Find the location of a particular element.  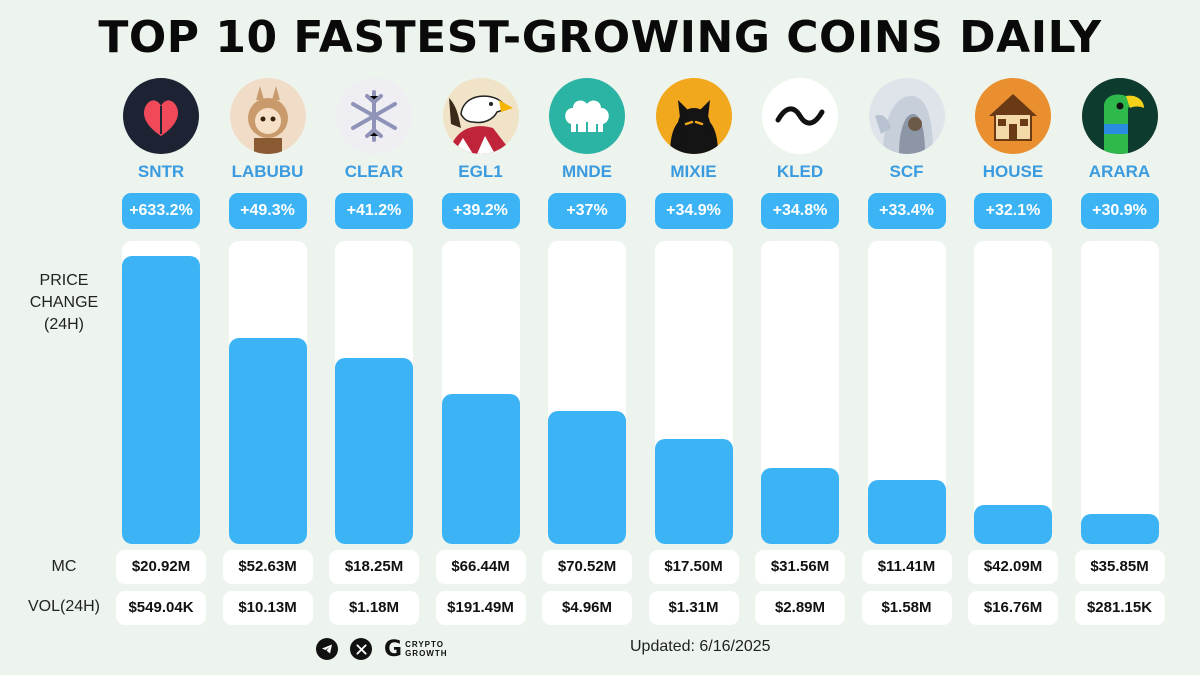

coin-symbol: SNTR is located at coordinates (161, 171).